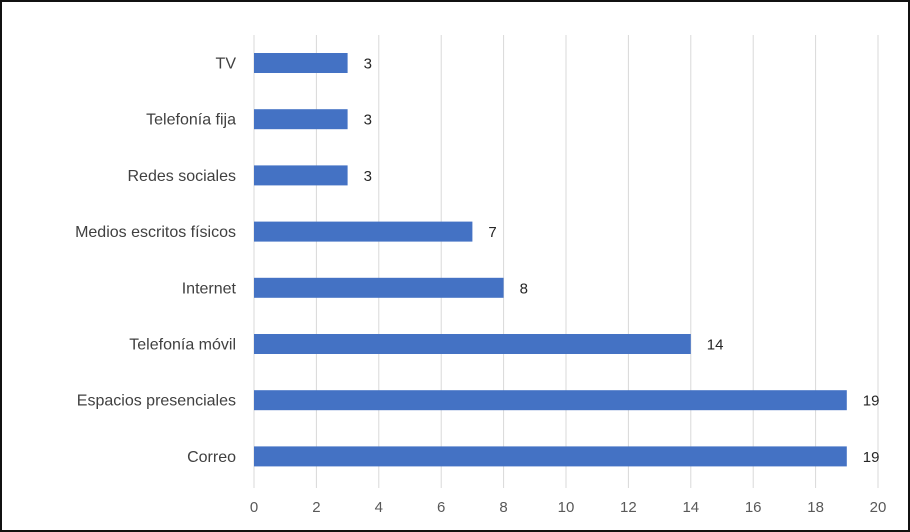 This screenshot has width=910, height=532. I want to click on x-tick-label: 12, so click(628, 507).